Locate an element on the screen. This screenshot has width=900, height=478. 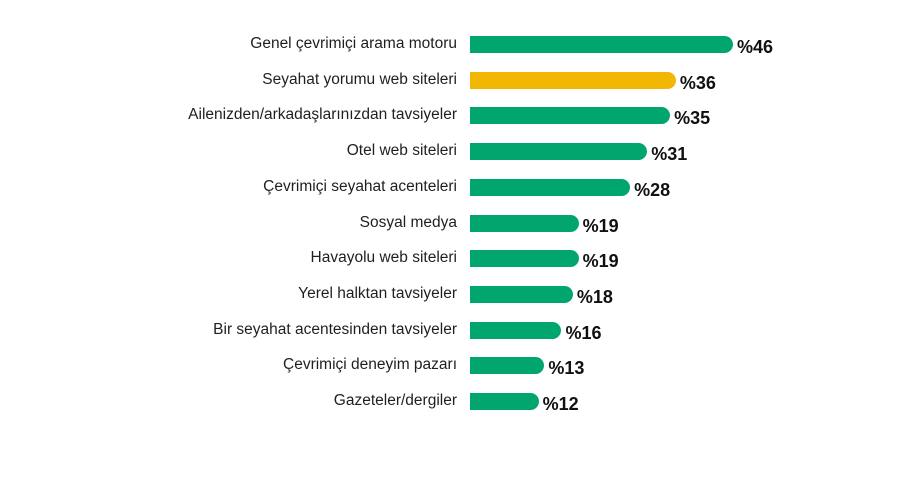
category-label: Otel web siteleri is located at coordinates (401, 151).